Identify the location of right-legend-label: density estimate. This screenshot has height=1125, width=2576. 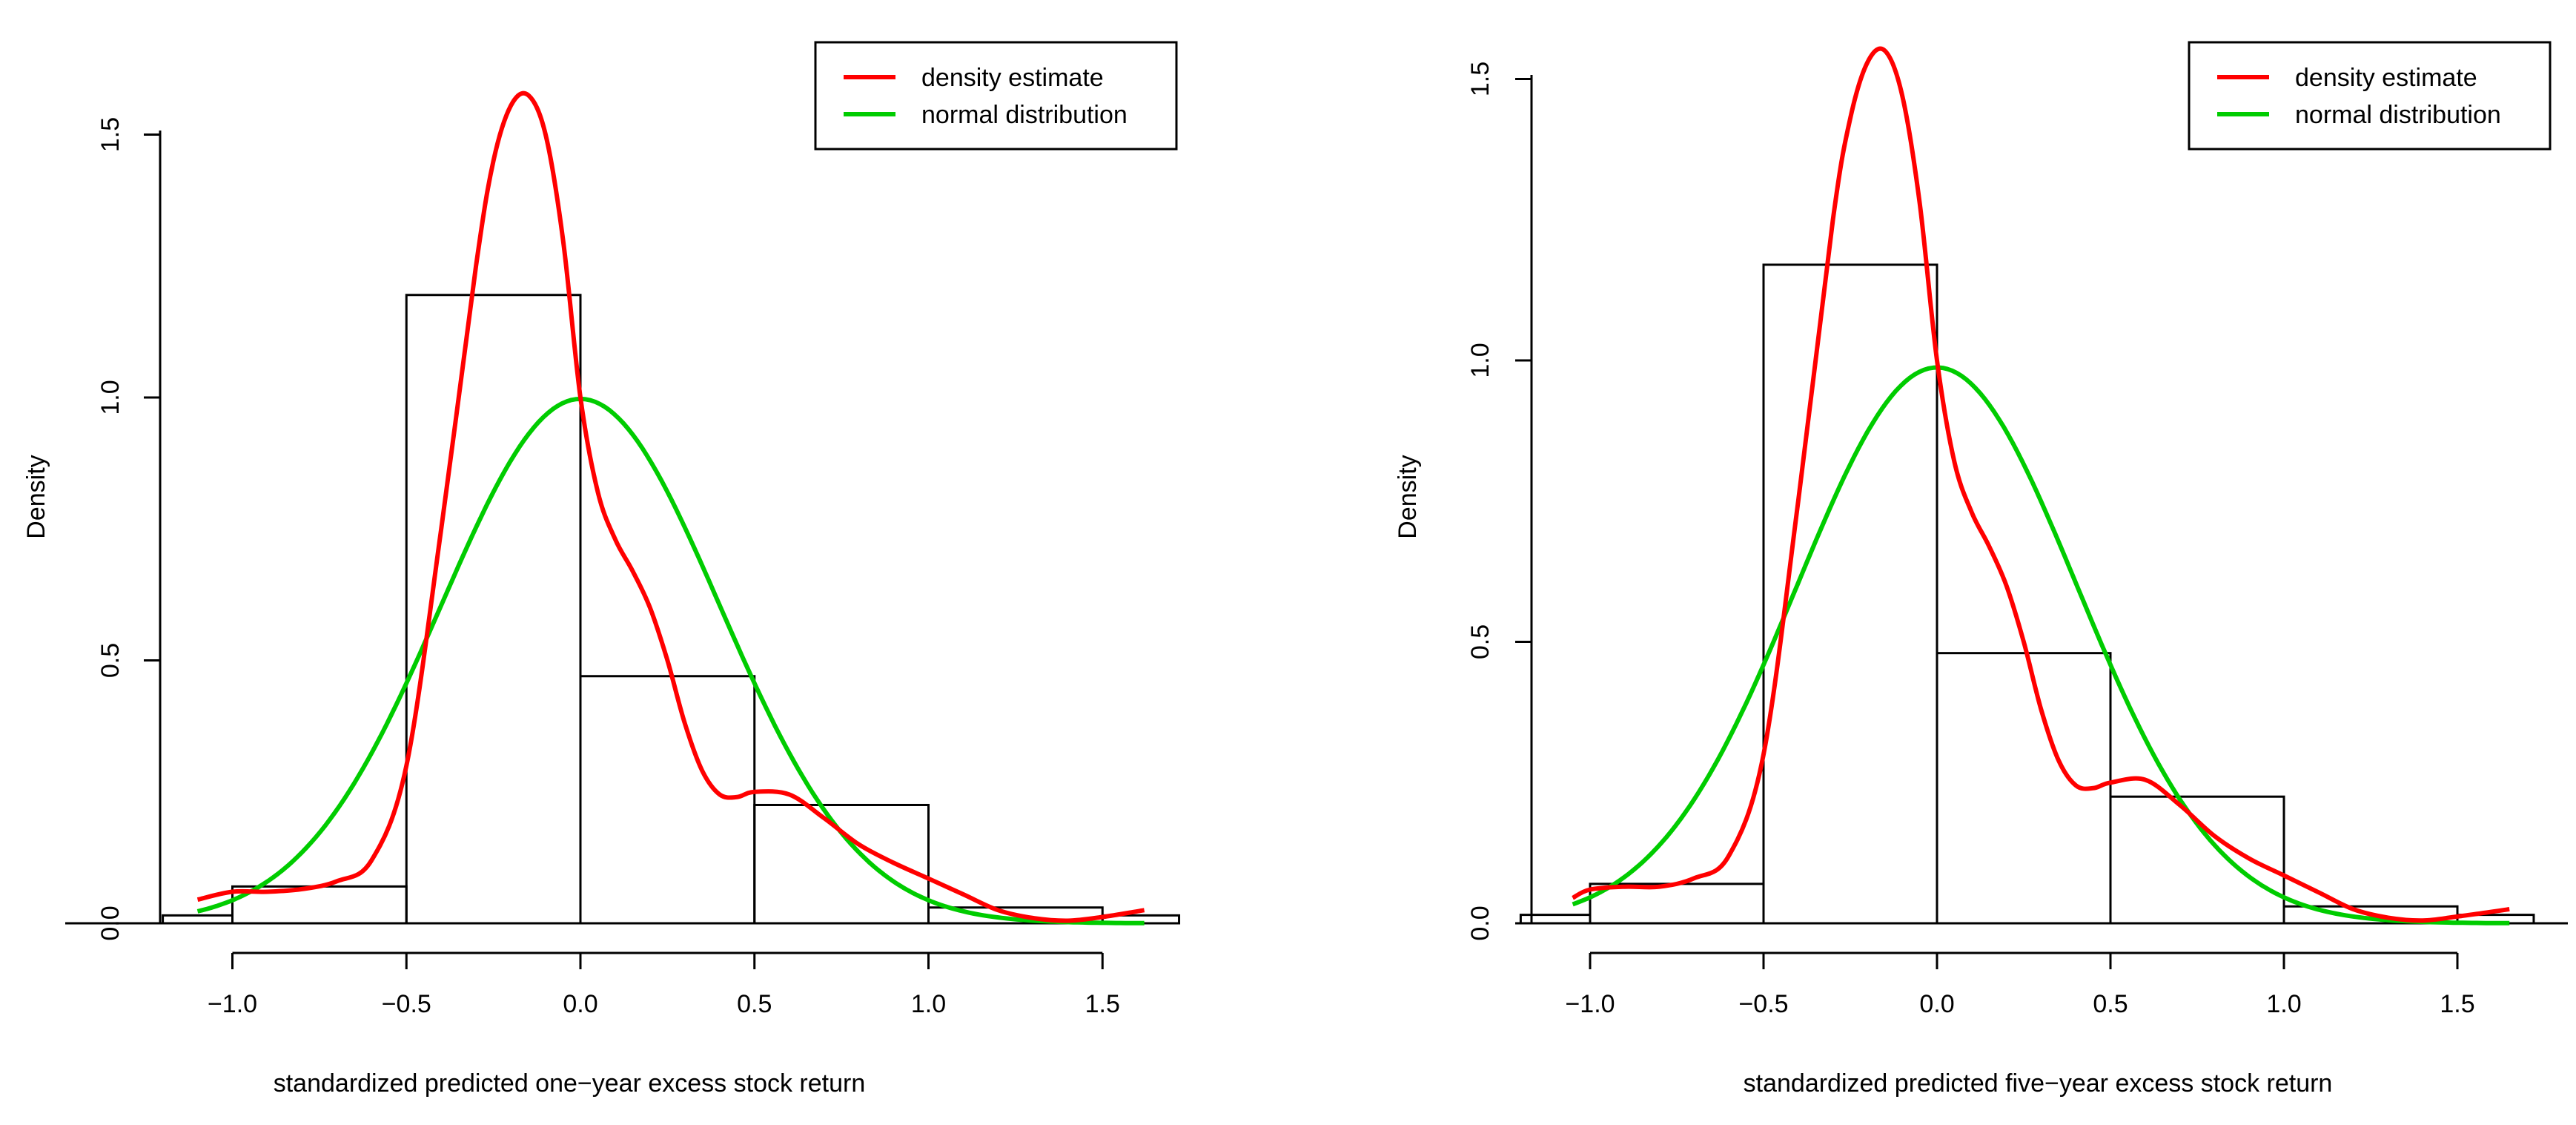
(2386, 78).